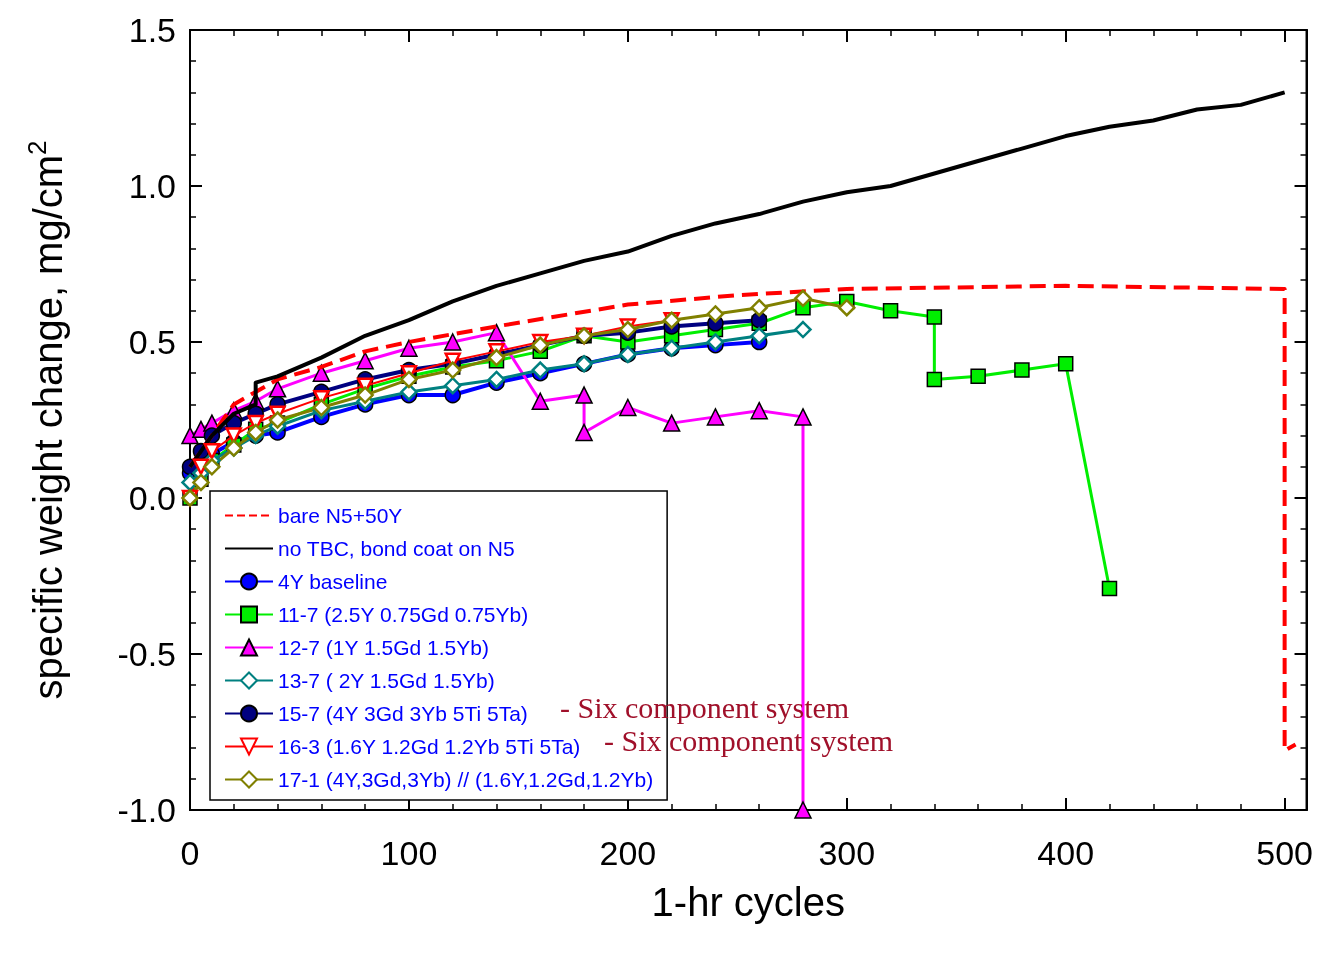 The width and height of the screenshot is (1324, 956). What do you see at coordinates (333, 581) in the screenshot?
I see `legend-label: 4Y baseline` at bounding box center [333, 581].